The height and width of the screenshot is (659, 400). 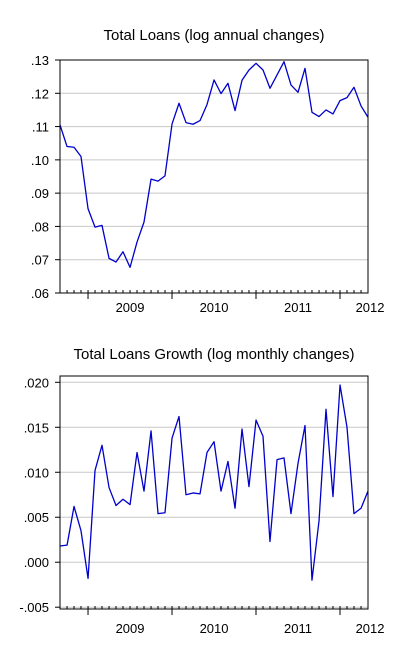 What do you see at coordinates (40, 60) in the screenshot?
I see `y-tick-label: .13` at bounding box center [40, 60].